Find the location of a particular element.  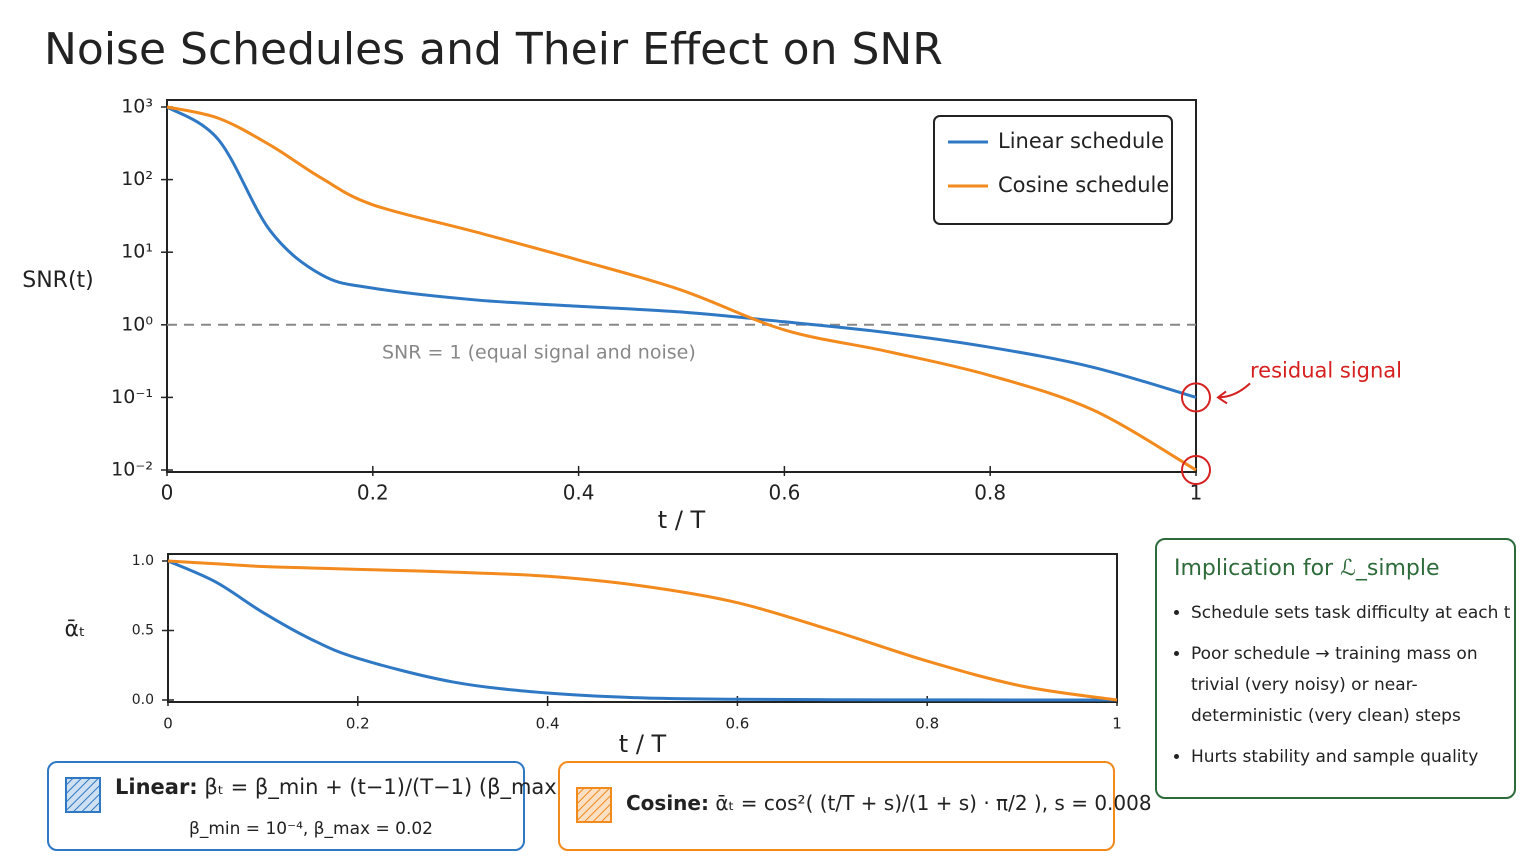

plot-frame is located at coordinates (642, 628).